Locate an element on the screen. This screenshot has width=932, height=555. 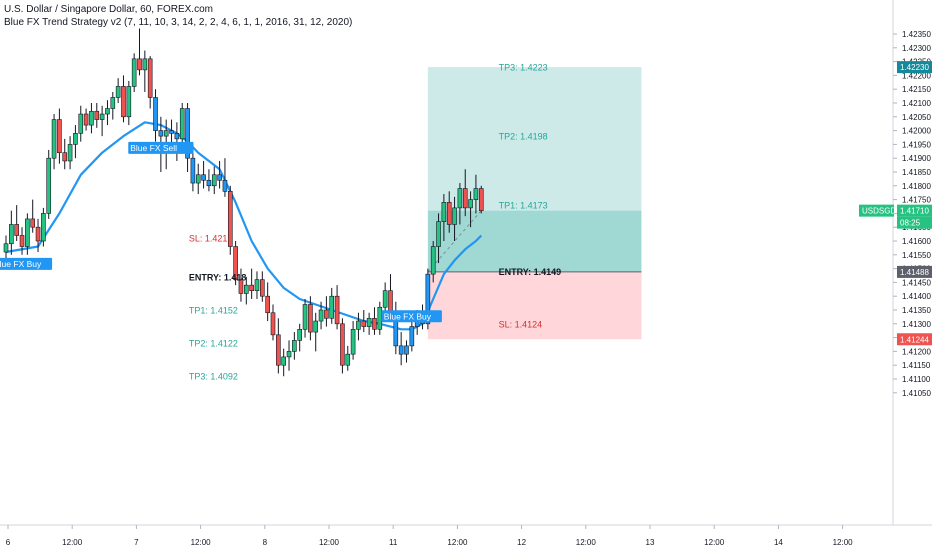
target-zone is located at coordinates (534, 139).